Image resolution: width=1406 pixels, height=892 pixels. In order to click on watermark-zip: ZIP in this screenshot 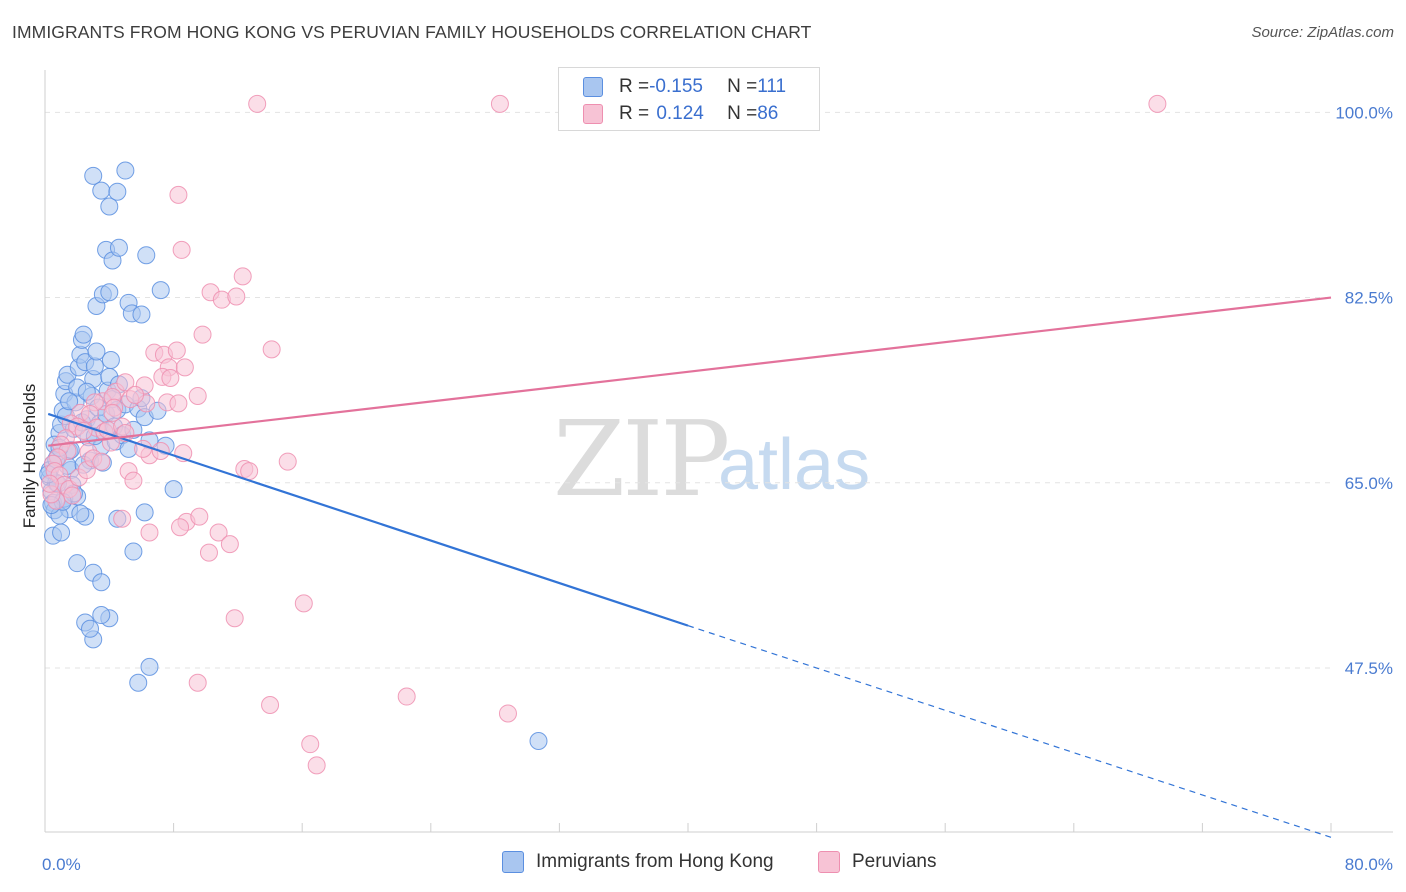, I will do `click(641, 459)`.